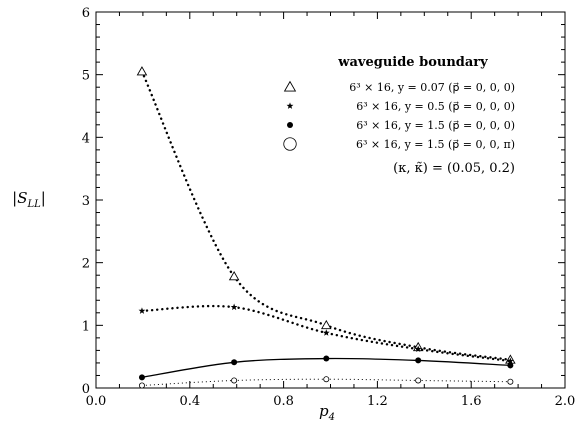  What do you see at coordinates (29, 199) in the screenshot?
I see `y-axis-label: |SLL|` at bounding box center [29, 199].